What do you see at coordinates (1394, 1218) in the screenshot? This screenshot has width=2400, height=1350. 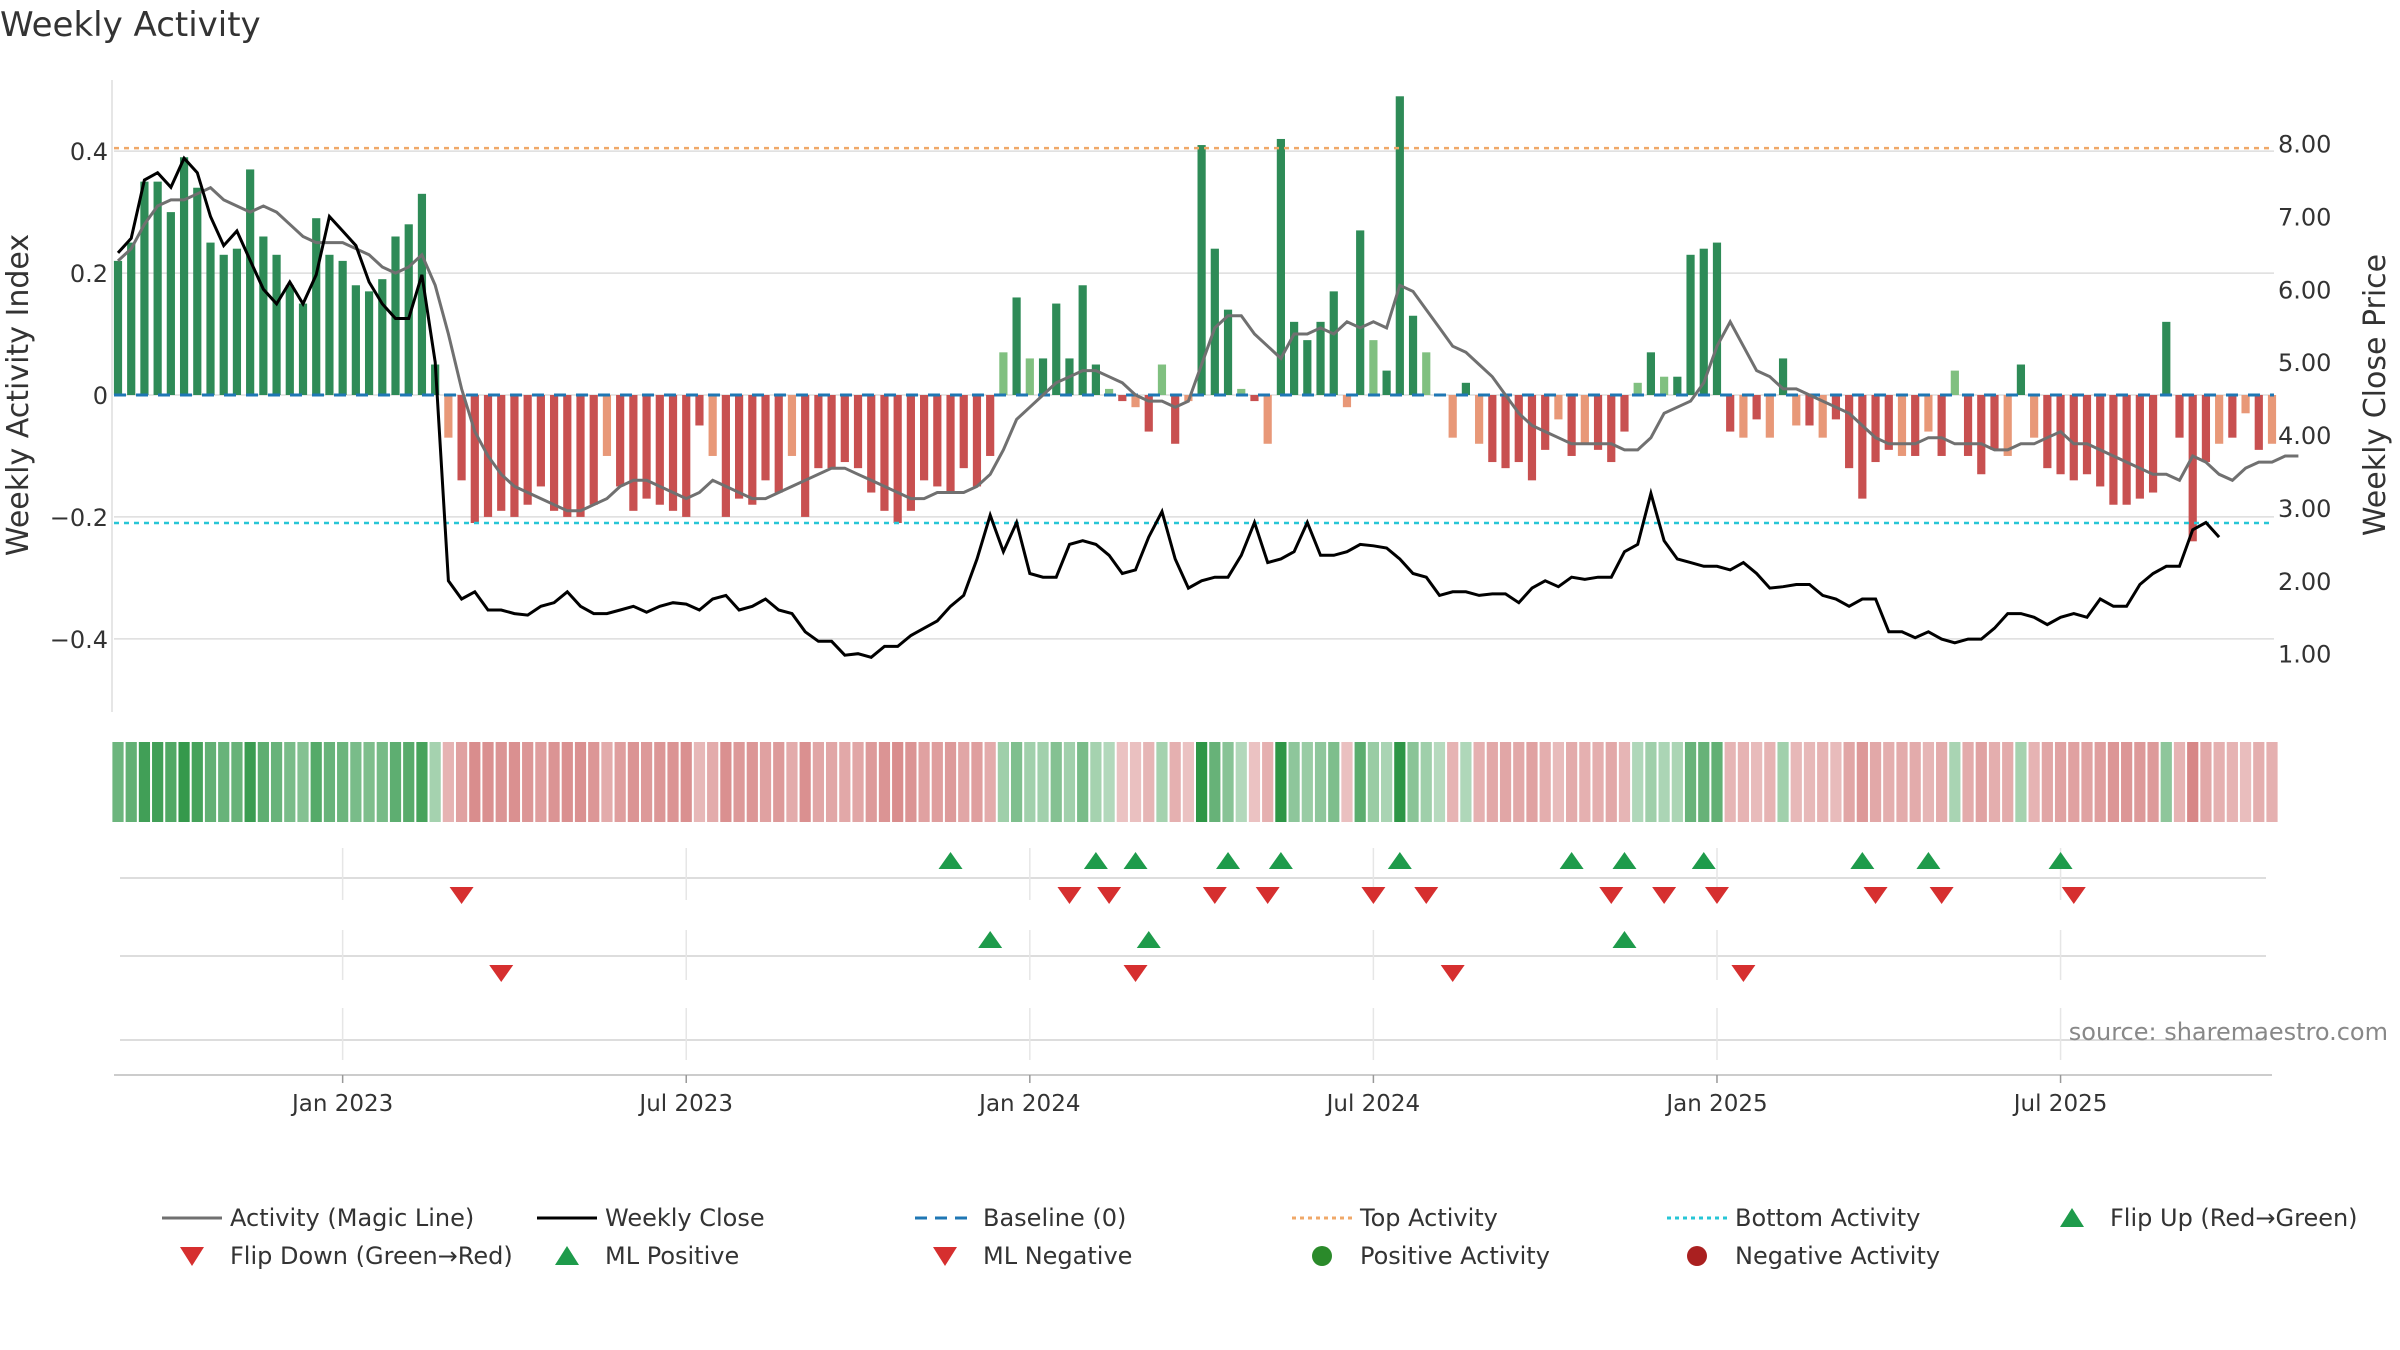 I see `legend-item-top-activity: Top Activity` at bounding box center [1394, 1218].